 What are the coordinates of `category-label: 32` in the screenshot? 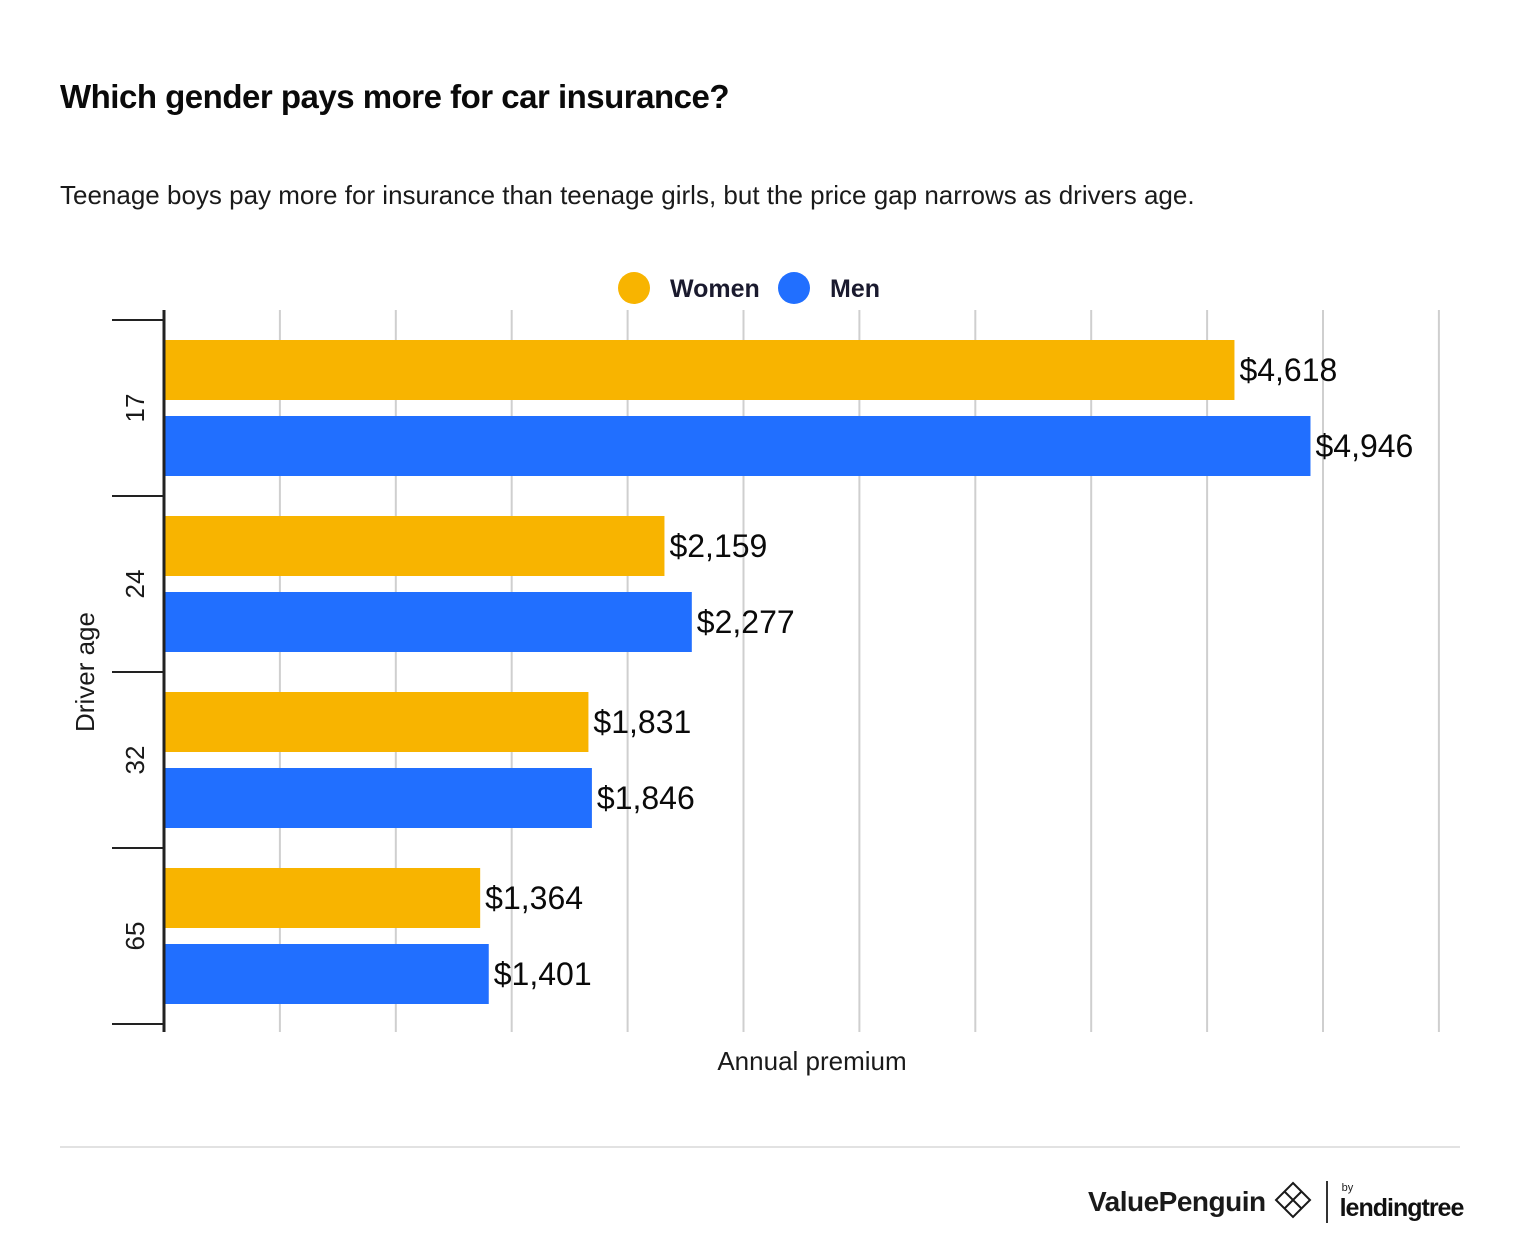 It's located at (135, 760).